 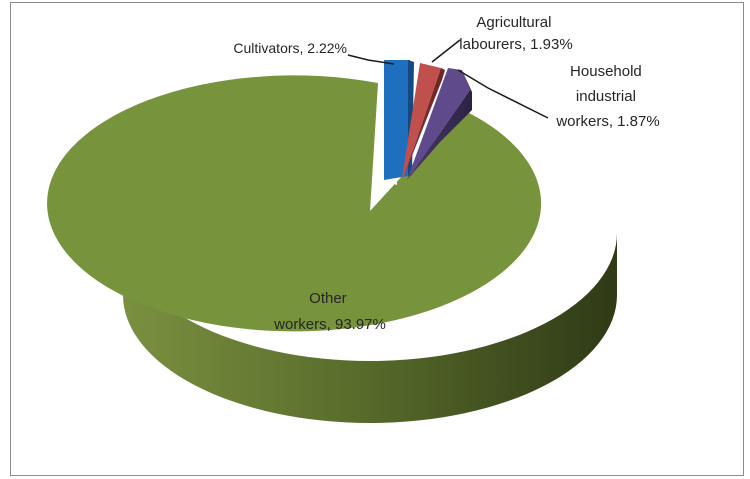 I want to click on label-other-workers: Other workers, 93.97%, so click(x=329, y=311).